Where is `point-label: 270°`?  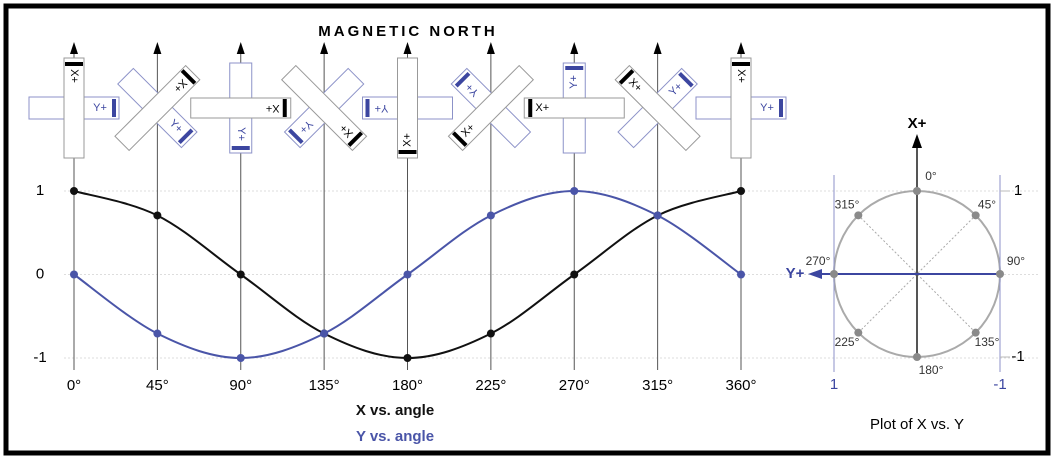 point-label: 270° is located at coordinates (818, 261).